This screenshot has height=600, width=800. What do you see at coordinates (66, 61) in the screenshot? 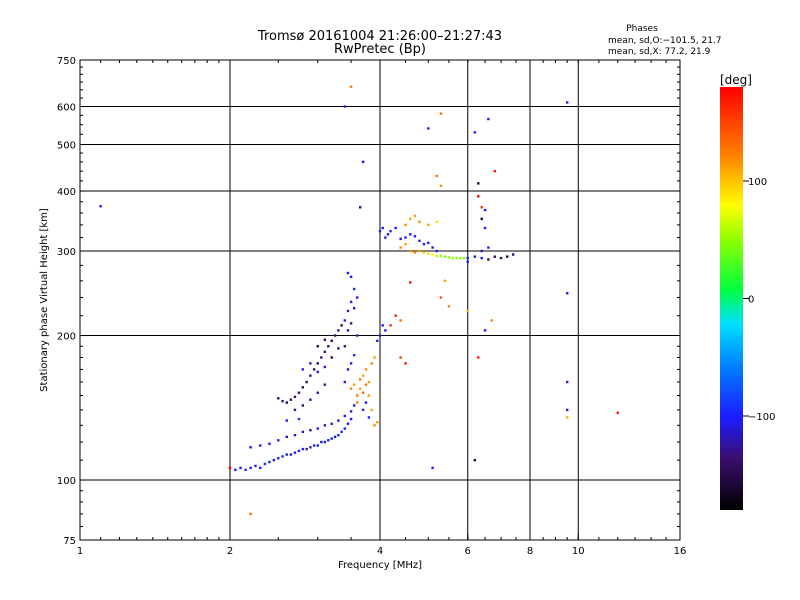
I see `y-tick-label: 750` at bounding box center [66, 61].